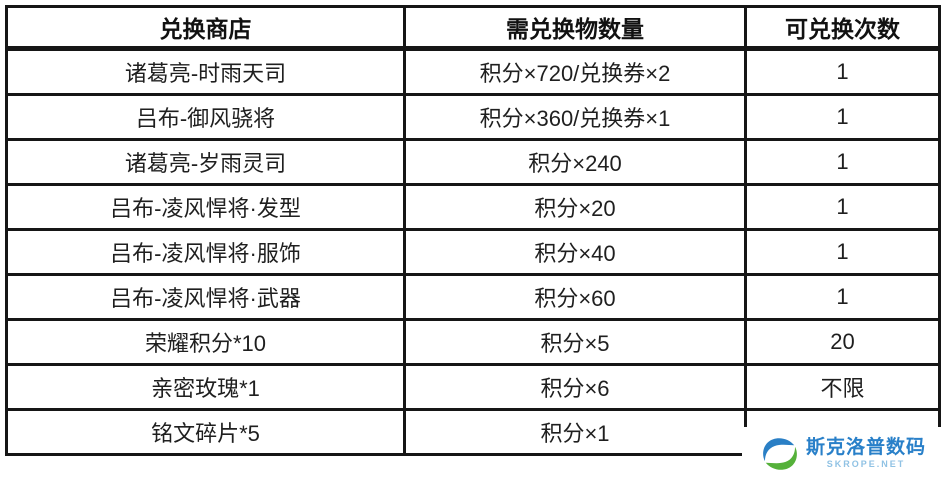 The width and height of the screenshot is (945, 480). What do you see at coordinates (842, 387) in the screenshot?
I see `cell-exchange-times: 不限` at bounding box center [842, 387].